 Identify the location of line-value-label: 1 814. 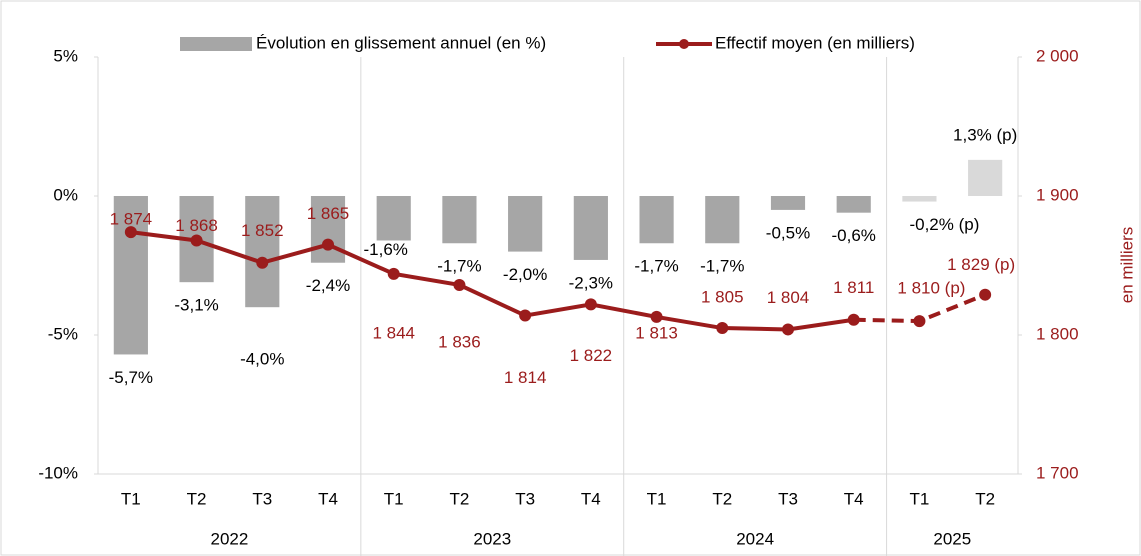
(525, 377).